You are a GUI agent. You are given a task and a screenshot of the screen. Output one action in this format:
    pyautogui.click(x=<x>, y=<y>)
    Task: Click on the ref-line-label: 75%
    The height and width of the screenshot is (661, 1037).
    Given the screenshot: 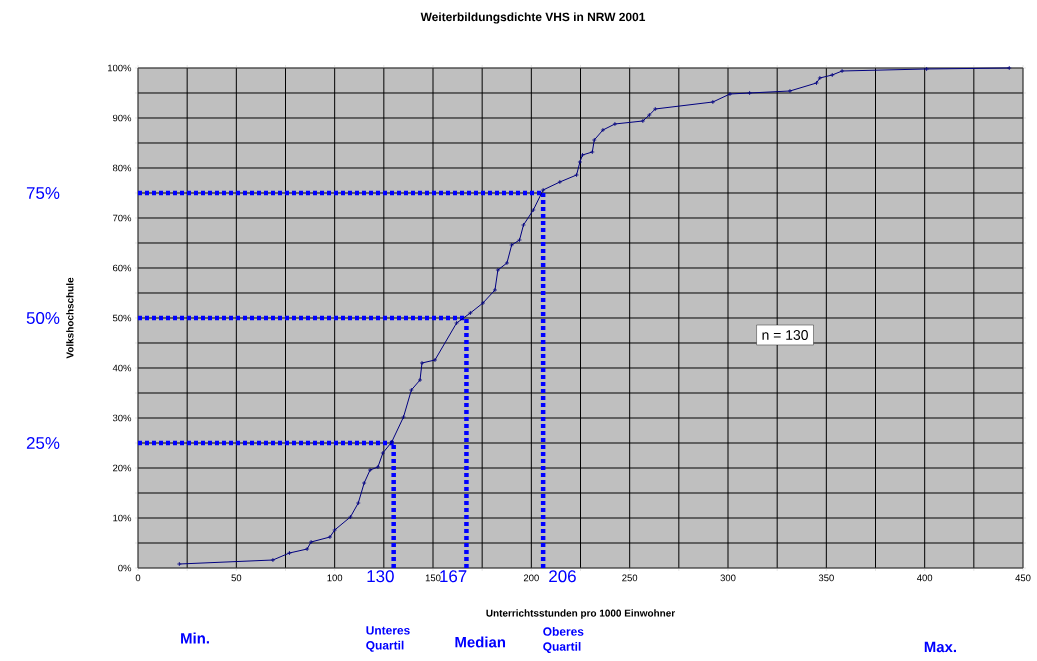 What is the action you would take?
    pyautogui.click(x=43, y=193)
    